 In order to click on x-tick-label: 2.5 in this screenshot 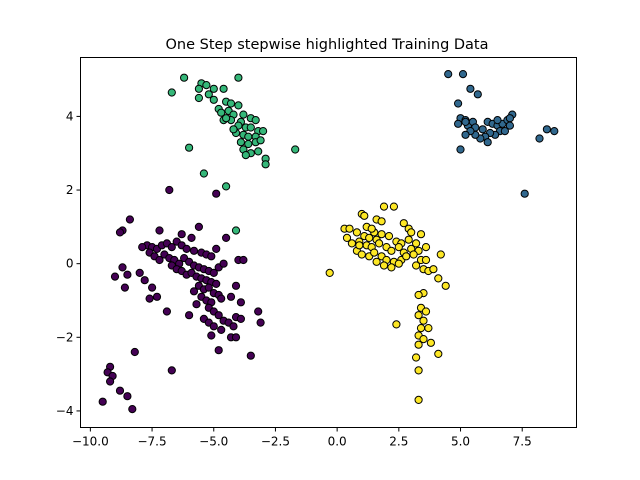, I will do `click(398, 442)`.